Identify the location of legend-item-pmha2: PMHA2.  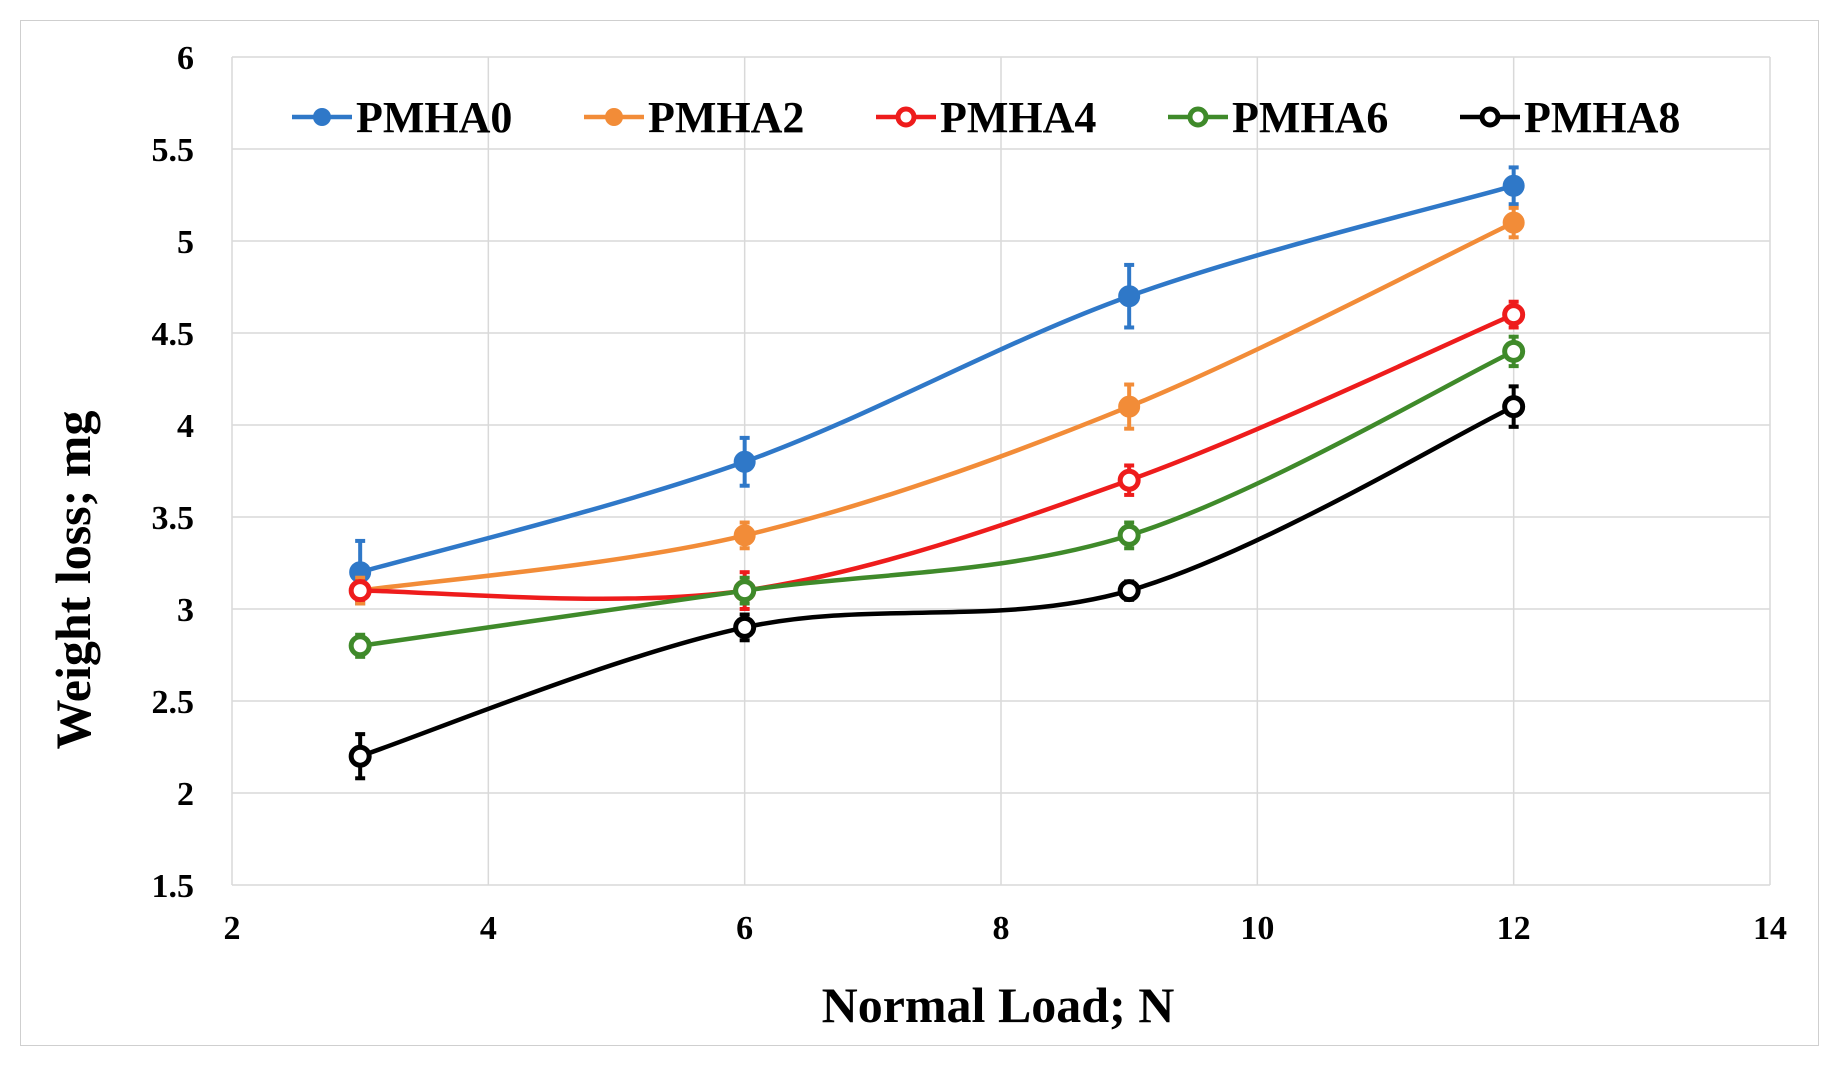
(694, 117).